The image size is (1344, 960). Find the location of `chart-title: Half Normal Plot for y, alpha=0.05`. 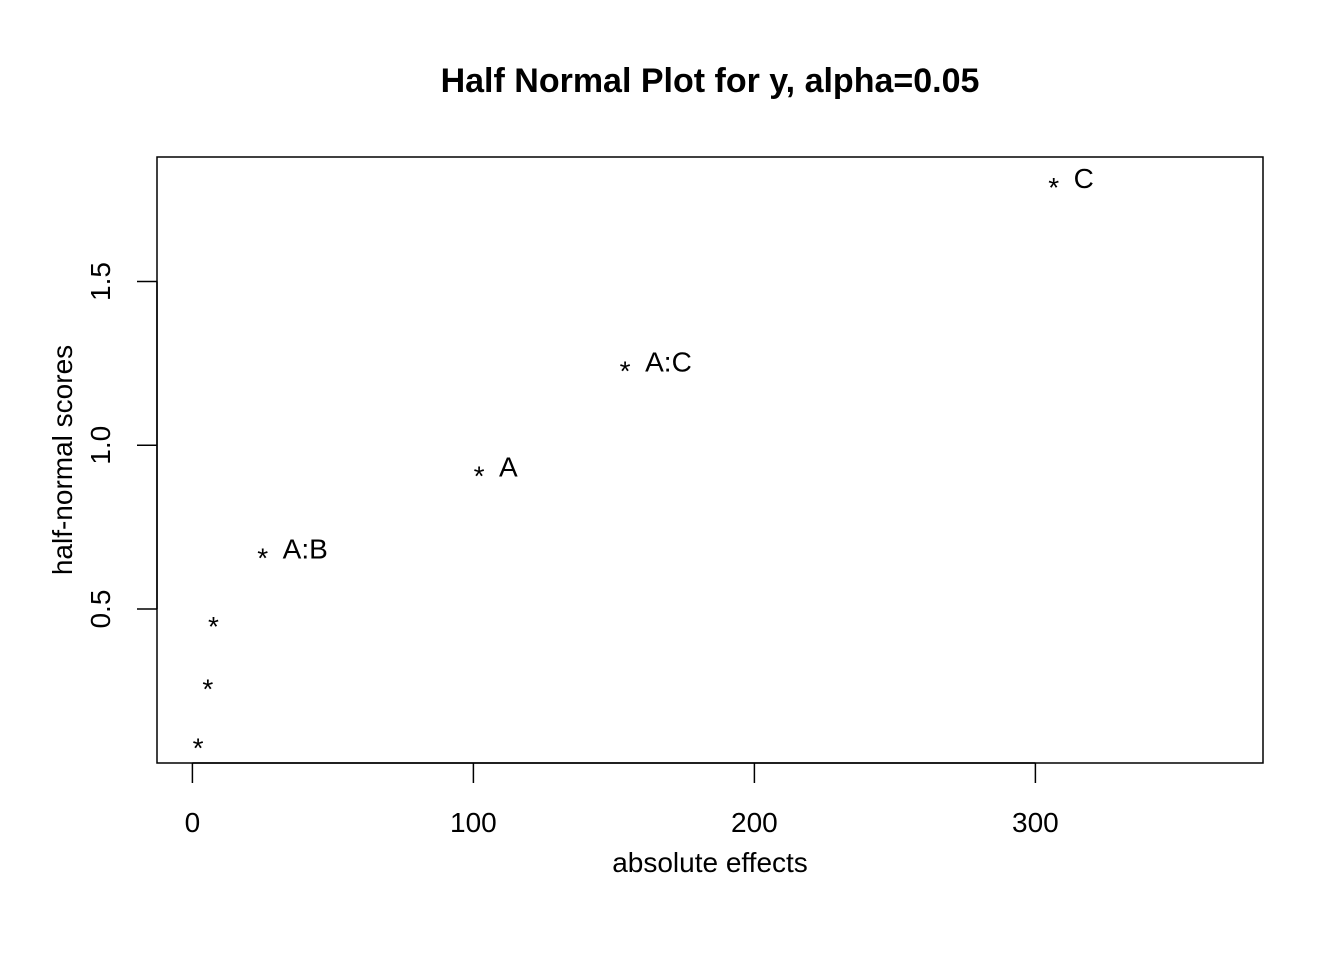

chart-title: Half Normal Plot for y, alpha=0.05 is located at coordinates (710, 81).